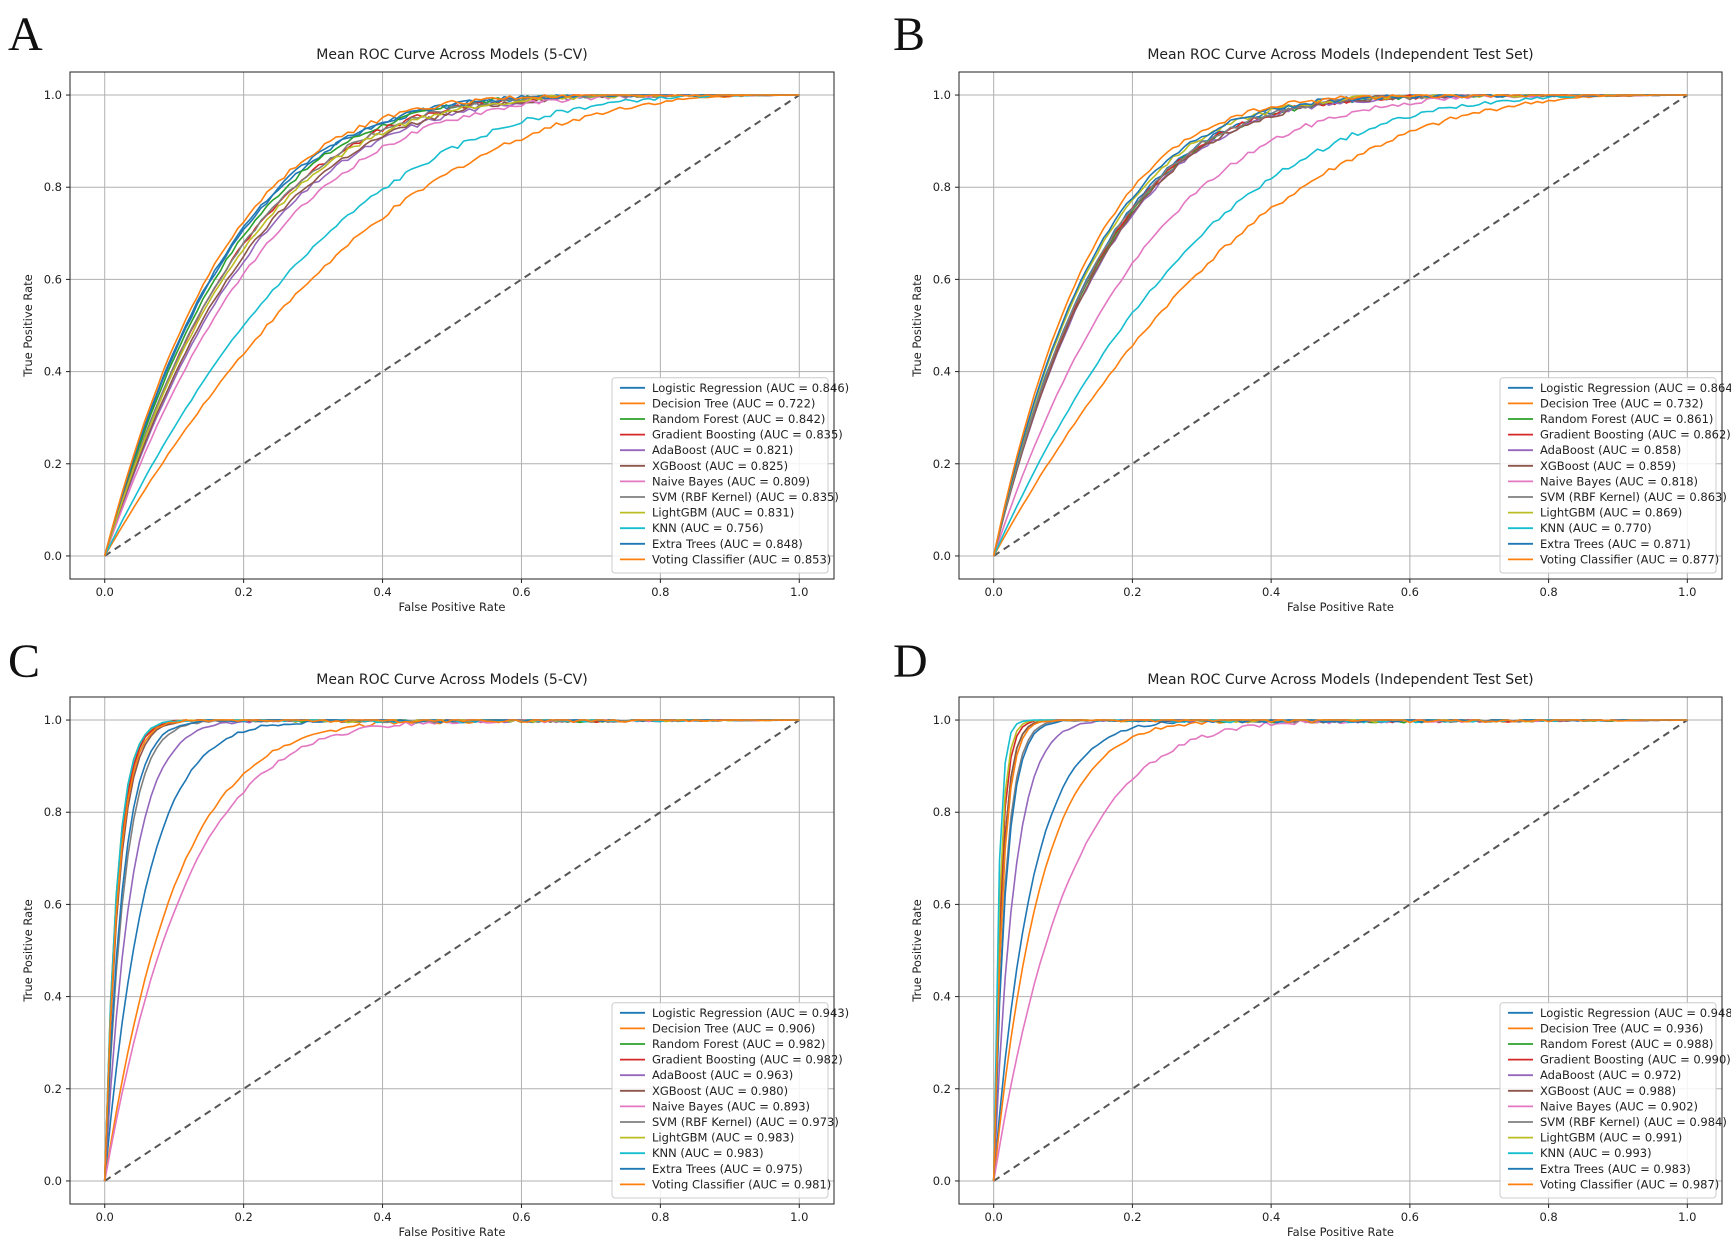 The image size is (1731, 1240). I want to click on chance-diagonal, so click(1340, 325).